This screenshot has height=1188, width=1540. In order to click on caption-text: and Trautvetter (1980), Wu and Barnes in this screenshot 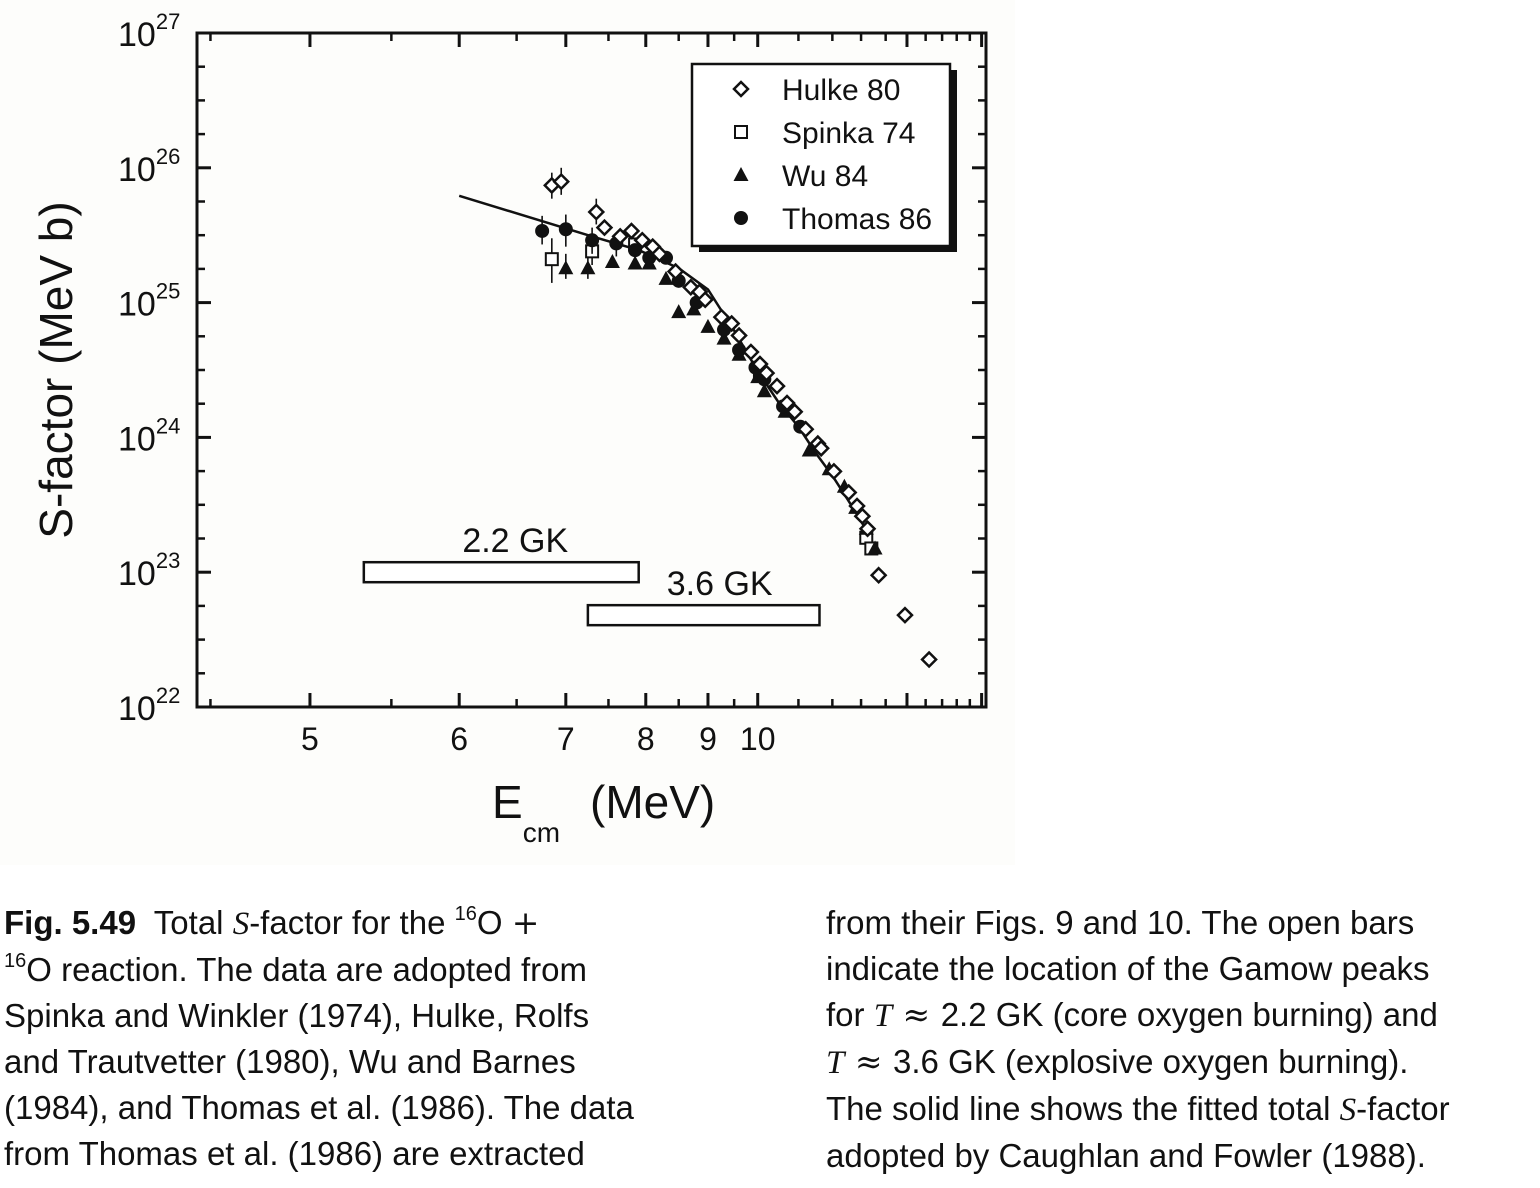, I will do `click(290, 1061)`.